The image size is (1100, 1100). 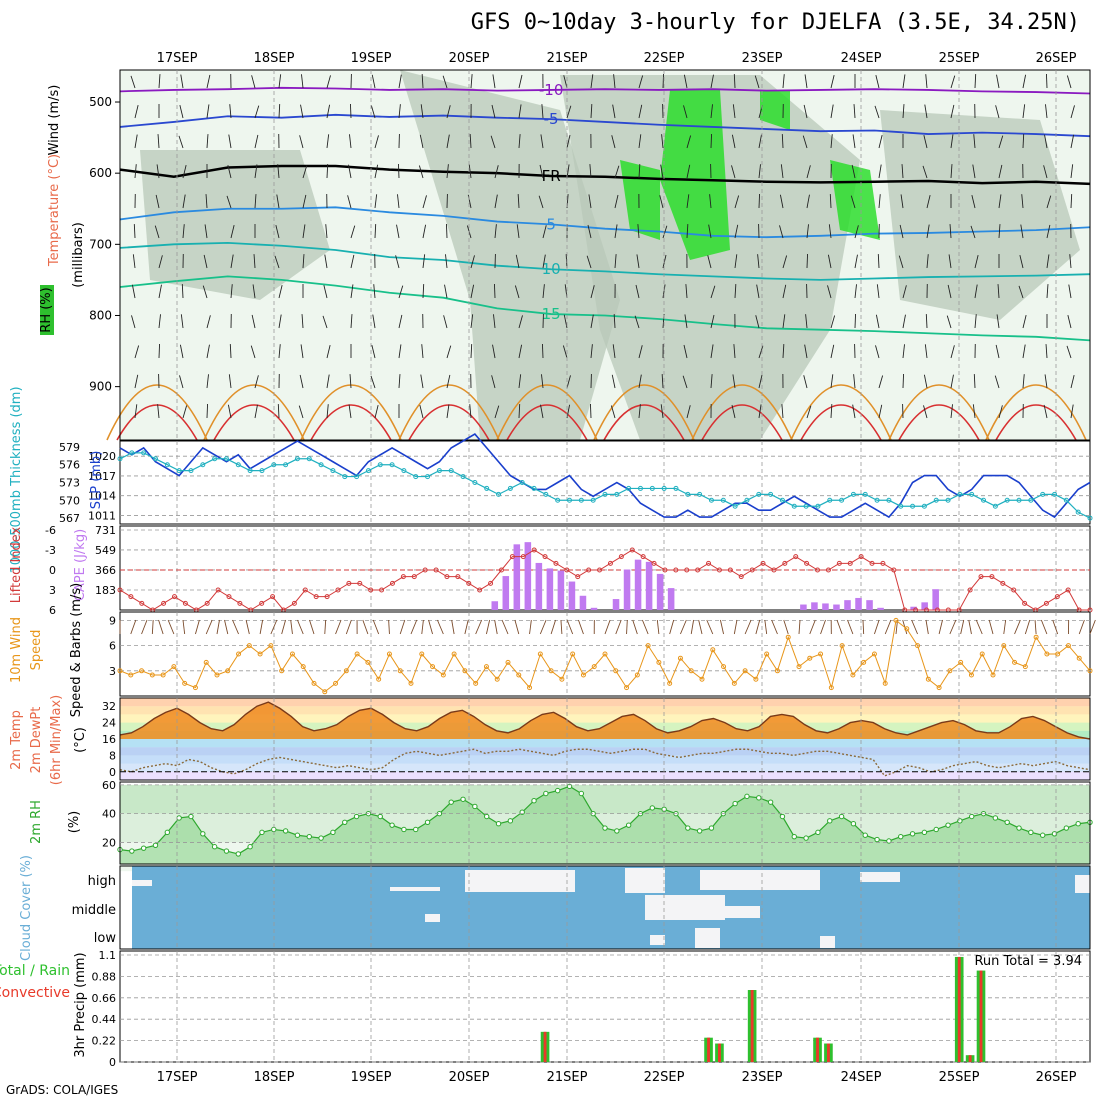 What do you see at coordinates (605, 751) in the screenshot?
I see `temp-band` at bounding box center [605, 751].